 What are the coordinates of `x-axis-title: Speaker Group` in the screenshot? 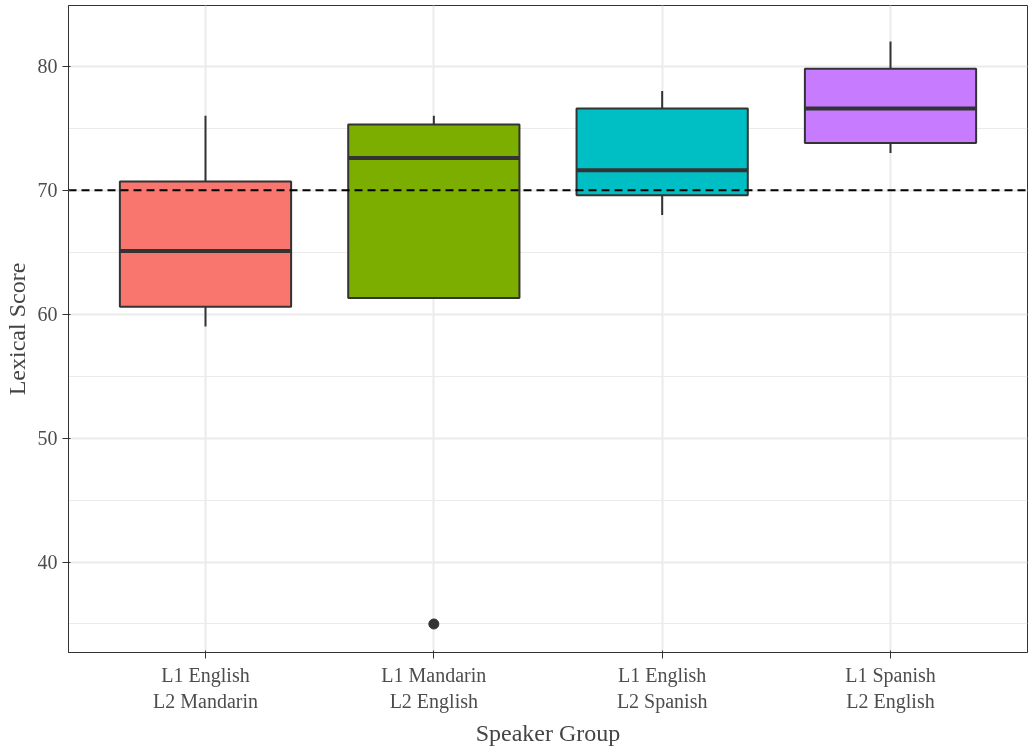 It's located at (548, 732).